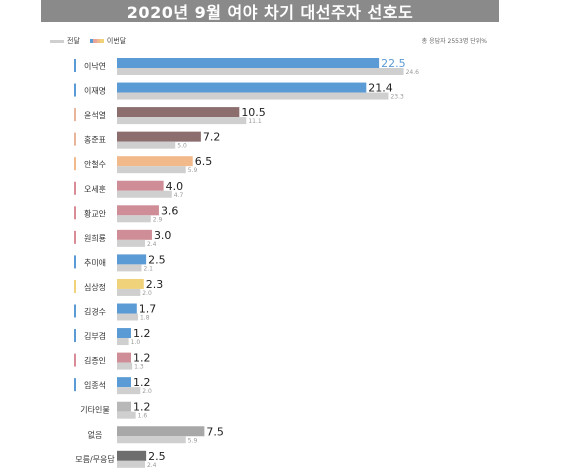 The height and width of the screenshot is (474, 570). What do you see at coordinates (57, 41) in the screenshot?
I see `legend-swatch-previous` at bounding box center [57, 41].